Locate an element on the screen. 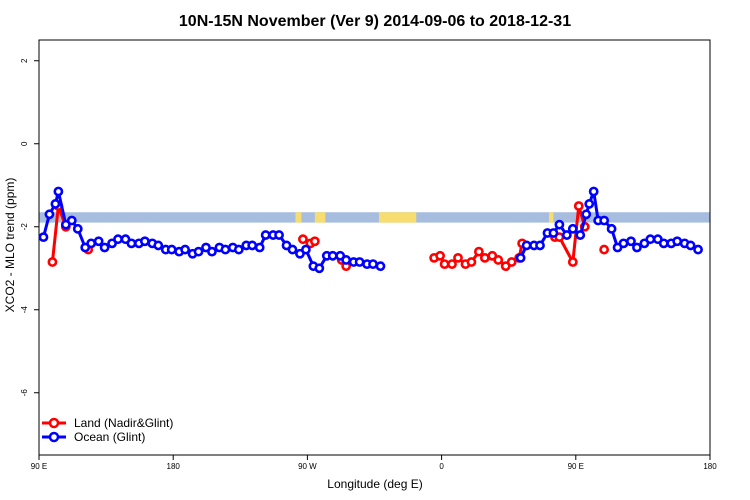 The height and width of the screenshot is (500, 750). y-tick-label: 0 is located at coordinates (24, 143).